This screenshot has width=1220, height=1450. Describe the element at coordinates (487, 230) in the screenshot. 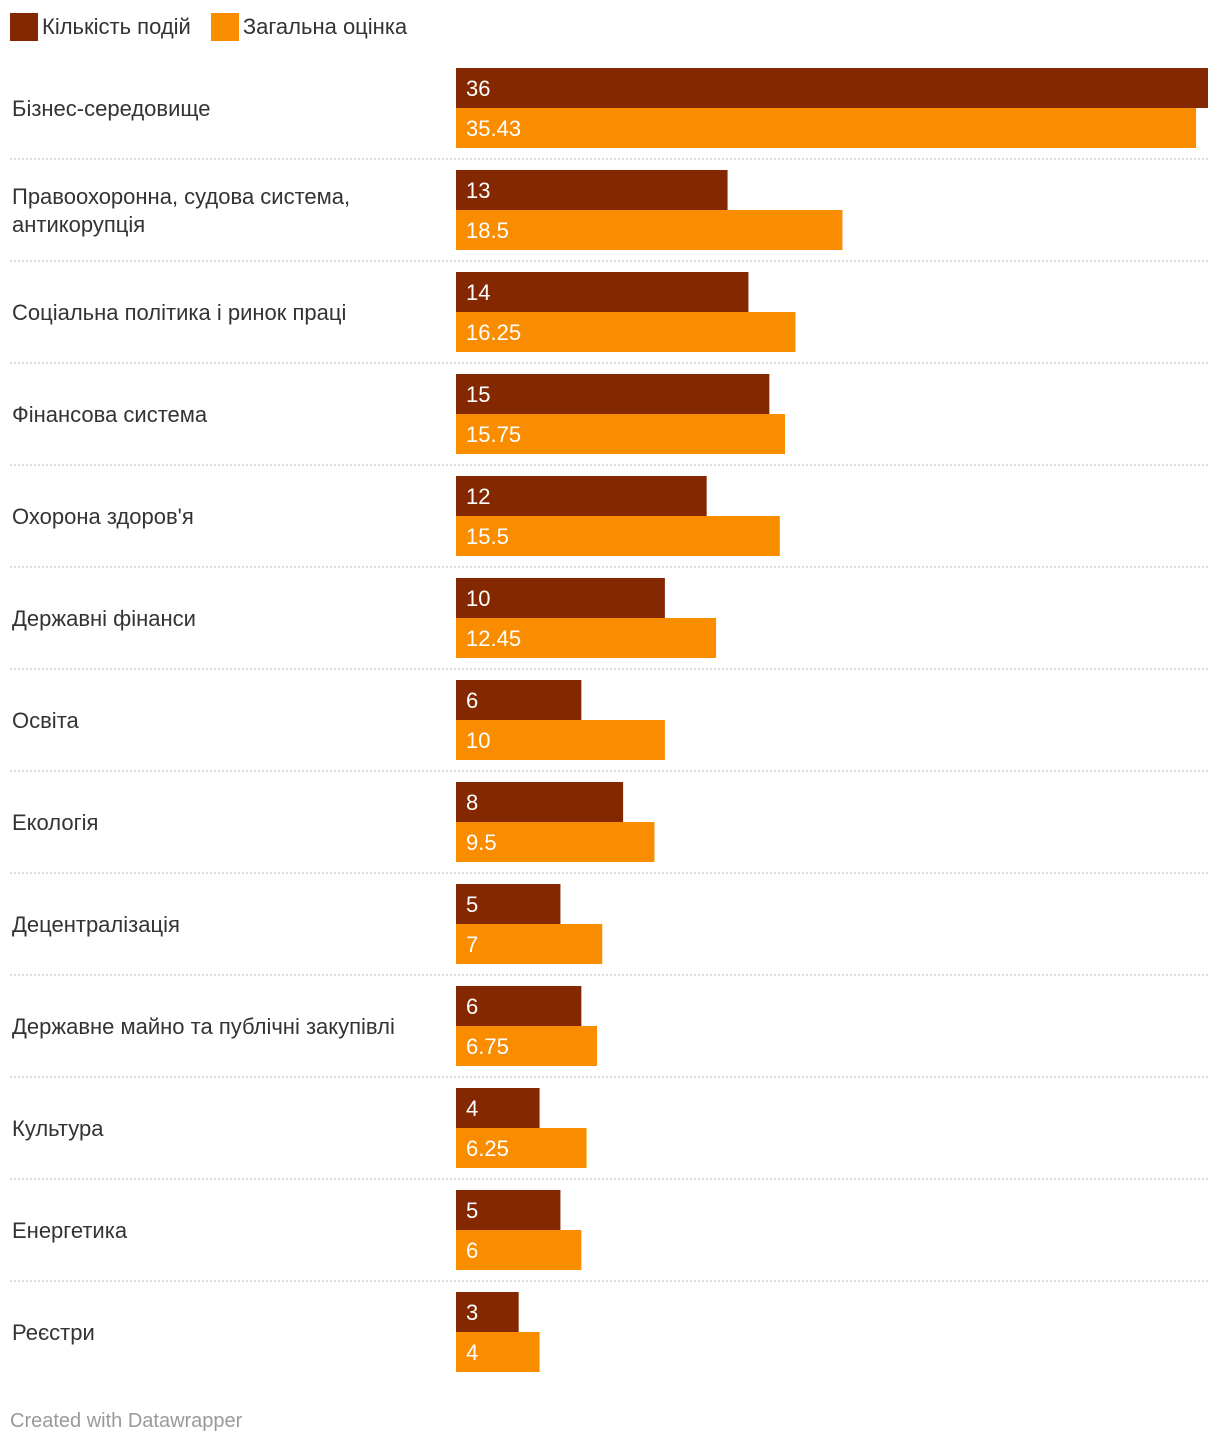

I see `bar-value-label-score: 18.5` at that location.